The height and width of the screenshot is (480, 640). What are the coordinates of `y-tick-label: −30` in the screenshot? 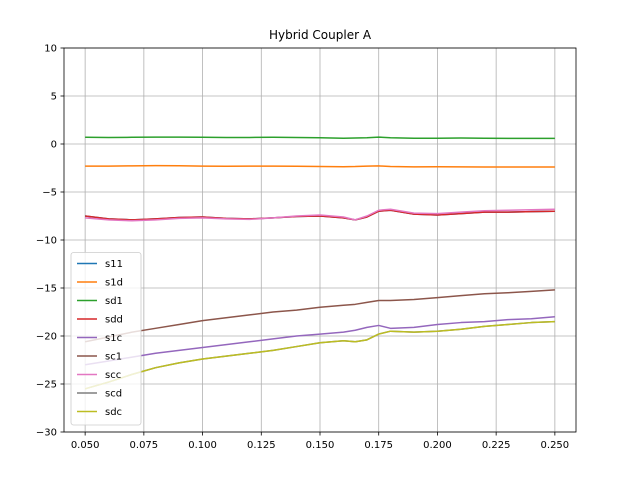 It's located at (46, 433).